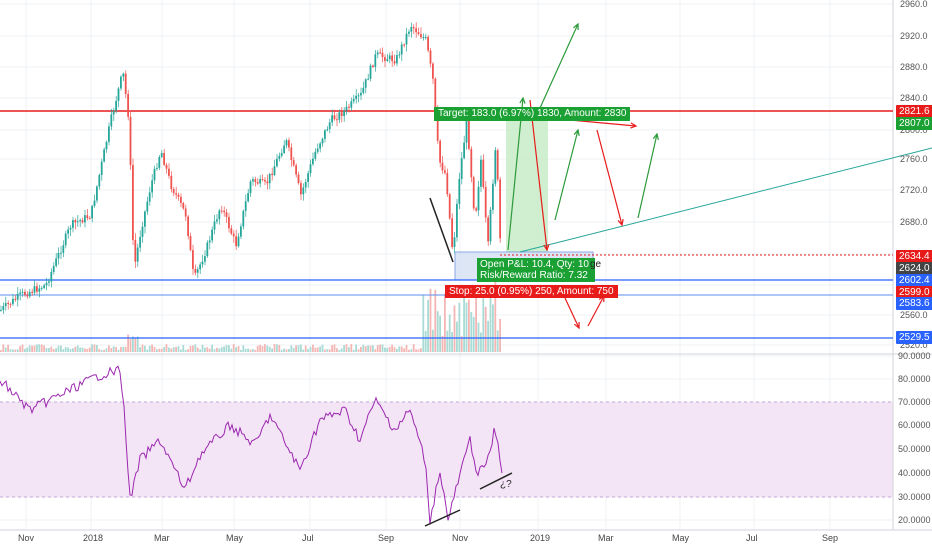 The width and height of the screenshot is (932, 550). Describe the element at coordinates (531, 291) in the screenshot. I see `position-stop-label: Stop: 25.0 (0.95%) 250, Amount: 750` at that location.